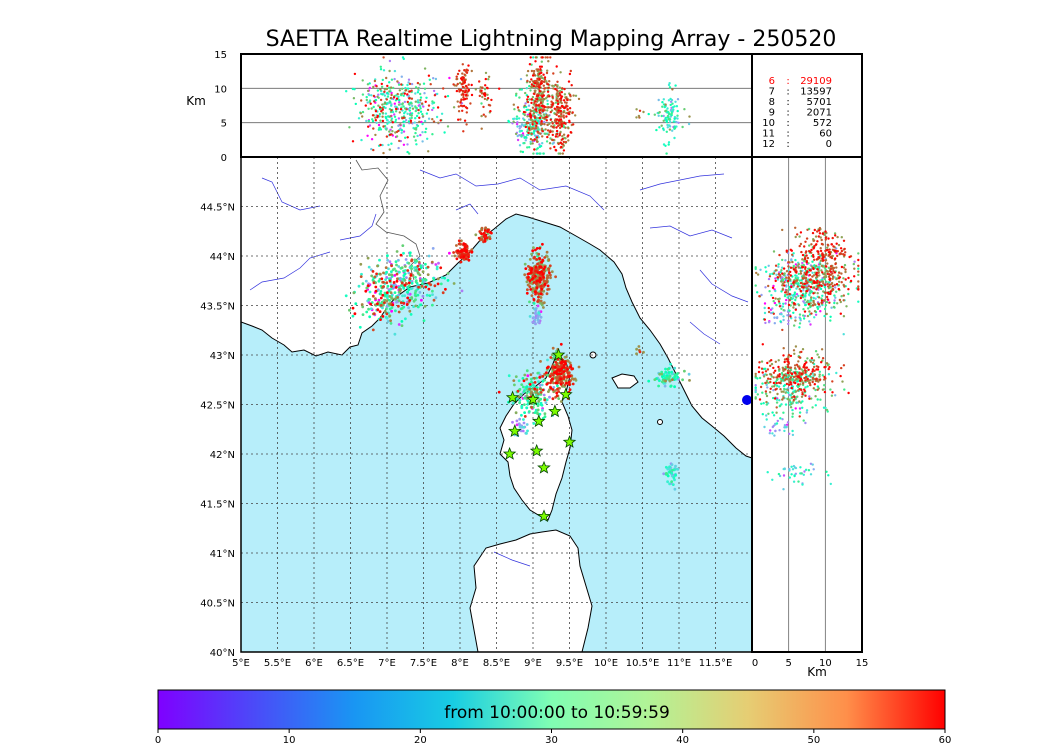 This screenshot has width=1050, height=750. I want to click on alt-lon-y-tick-label: 10, so click(220, 89).